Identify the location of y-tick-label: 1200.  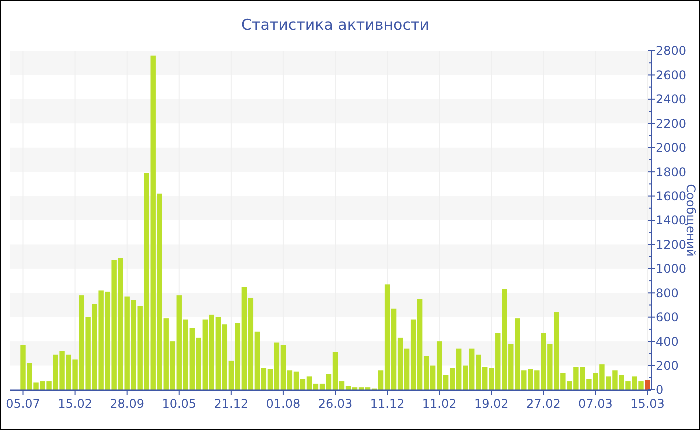
(671, 245).